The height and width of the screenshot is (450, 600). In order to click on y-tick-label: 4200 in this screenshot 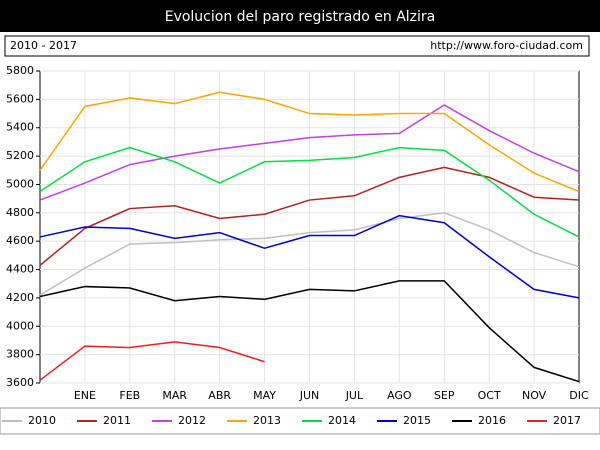, I will do `click(20, 297)`.